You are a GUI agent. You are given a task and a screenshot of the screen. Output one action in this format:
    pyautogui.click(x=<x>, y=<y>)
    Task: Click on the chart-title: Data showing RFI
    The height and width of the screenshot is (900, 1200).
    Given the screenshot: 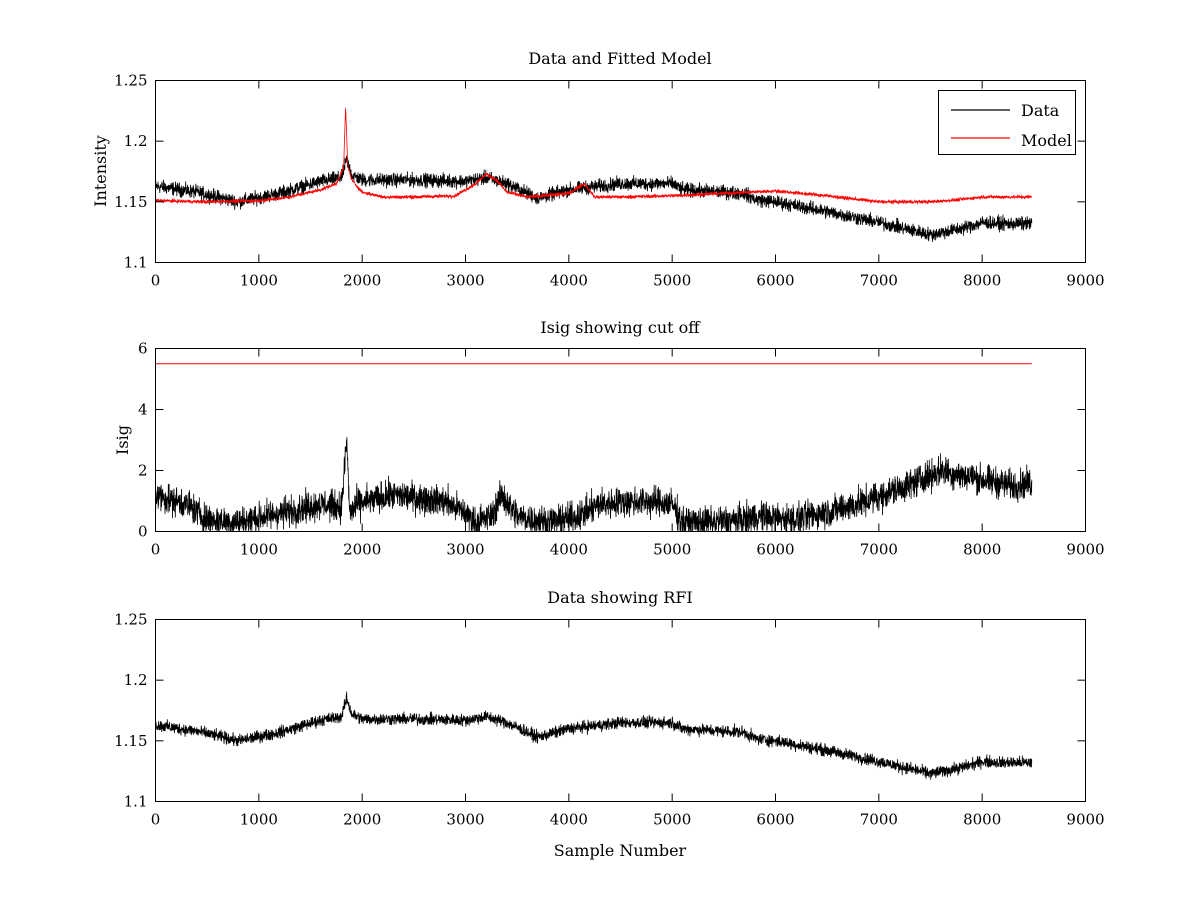 What is the action you would take?
    pyautogui.click(x=619, y=597)
    